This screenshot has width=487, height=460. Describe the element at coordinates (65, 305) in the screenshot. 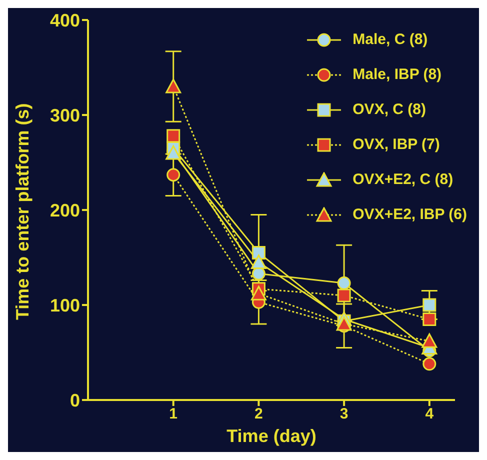

I see `y-tick-label: 100` at that location.